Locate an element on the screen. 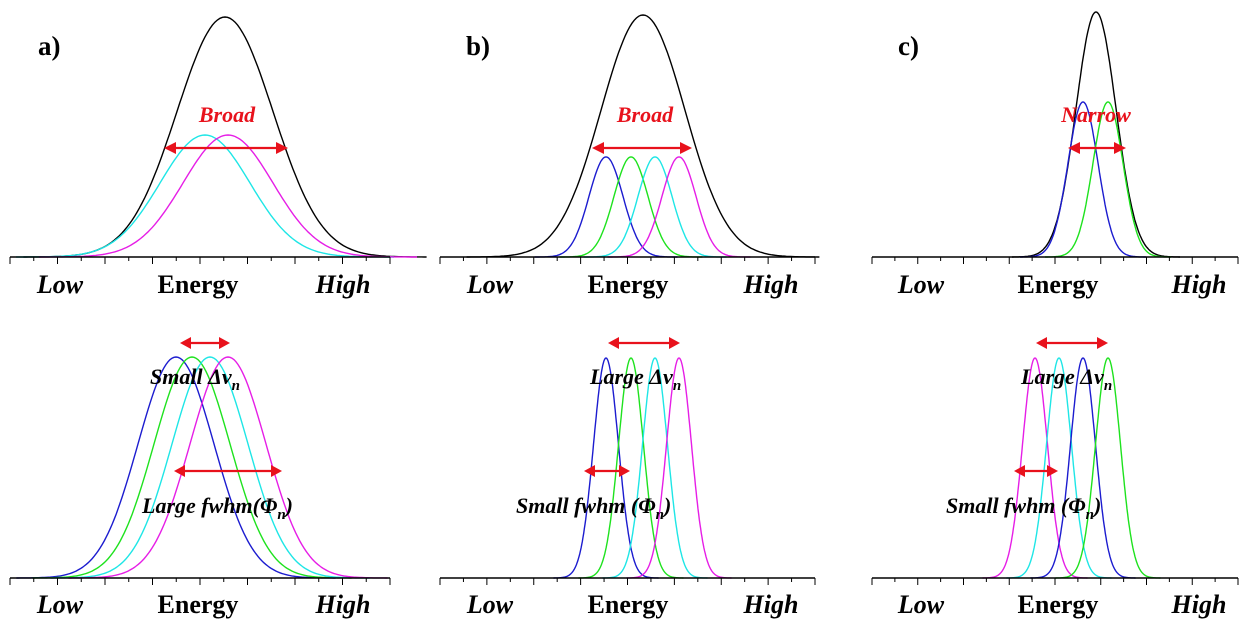  panel-b-letter: b) is located at coordinates (478, 46).